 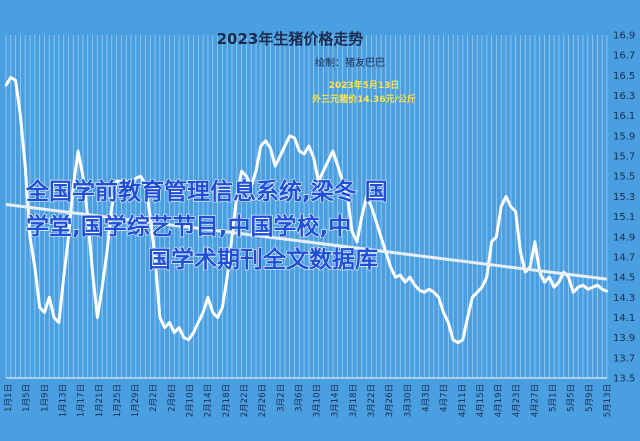 I want to click on y-tick-label: 15.3, so click(x=624, y=197).